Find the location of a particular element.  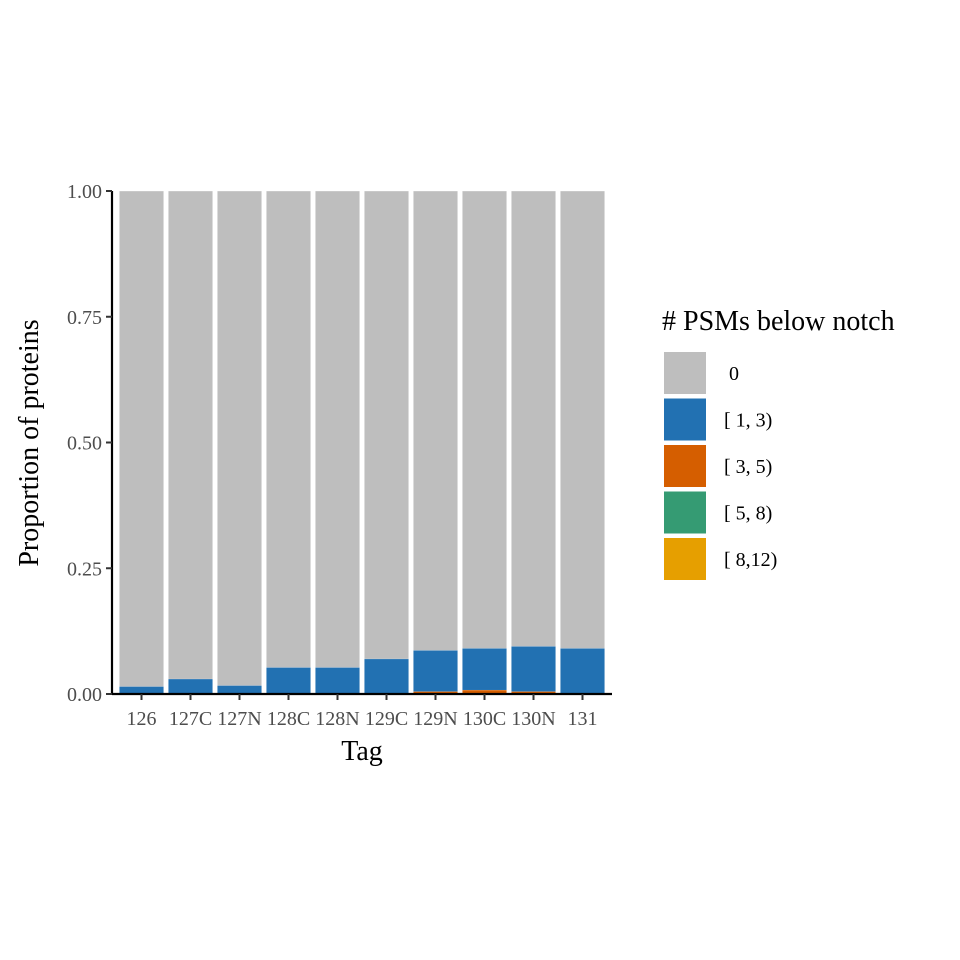

y-axis: 0.00 0.25 0.50 0.75 1.00 is located at coordinates (90, 443).